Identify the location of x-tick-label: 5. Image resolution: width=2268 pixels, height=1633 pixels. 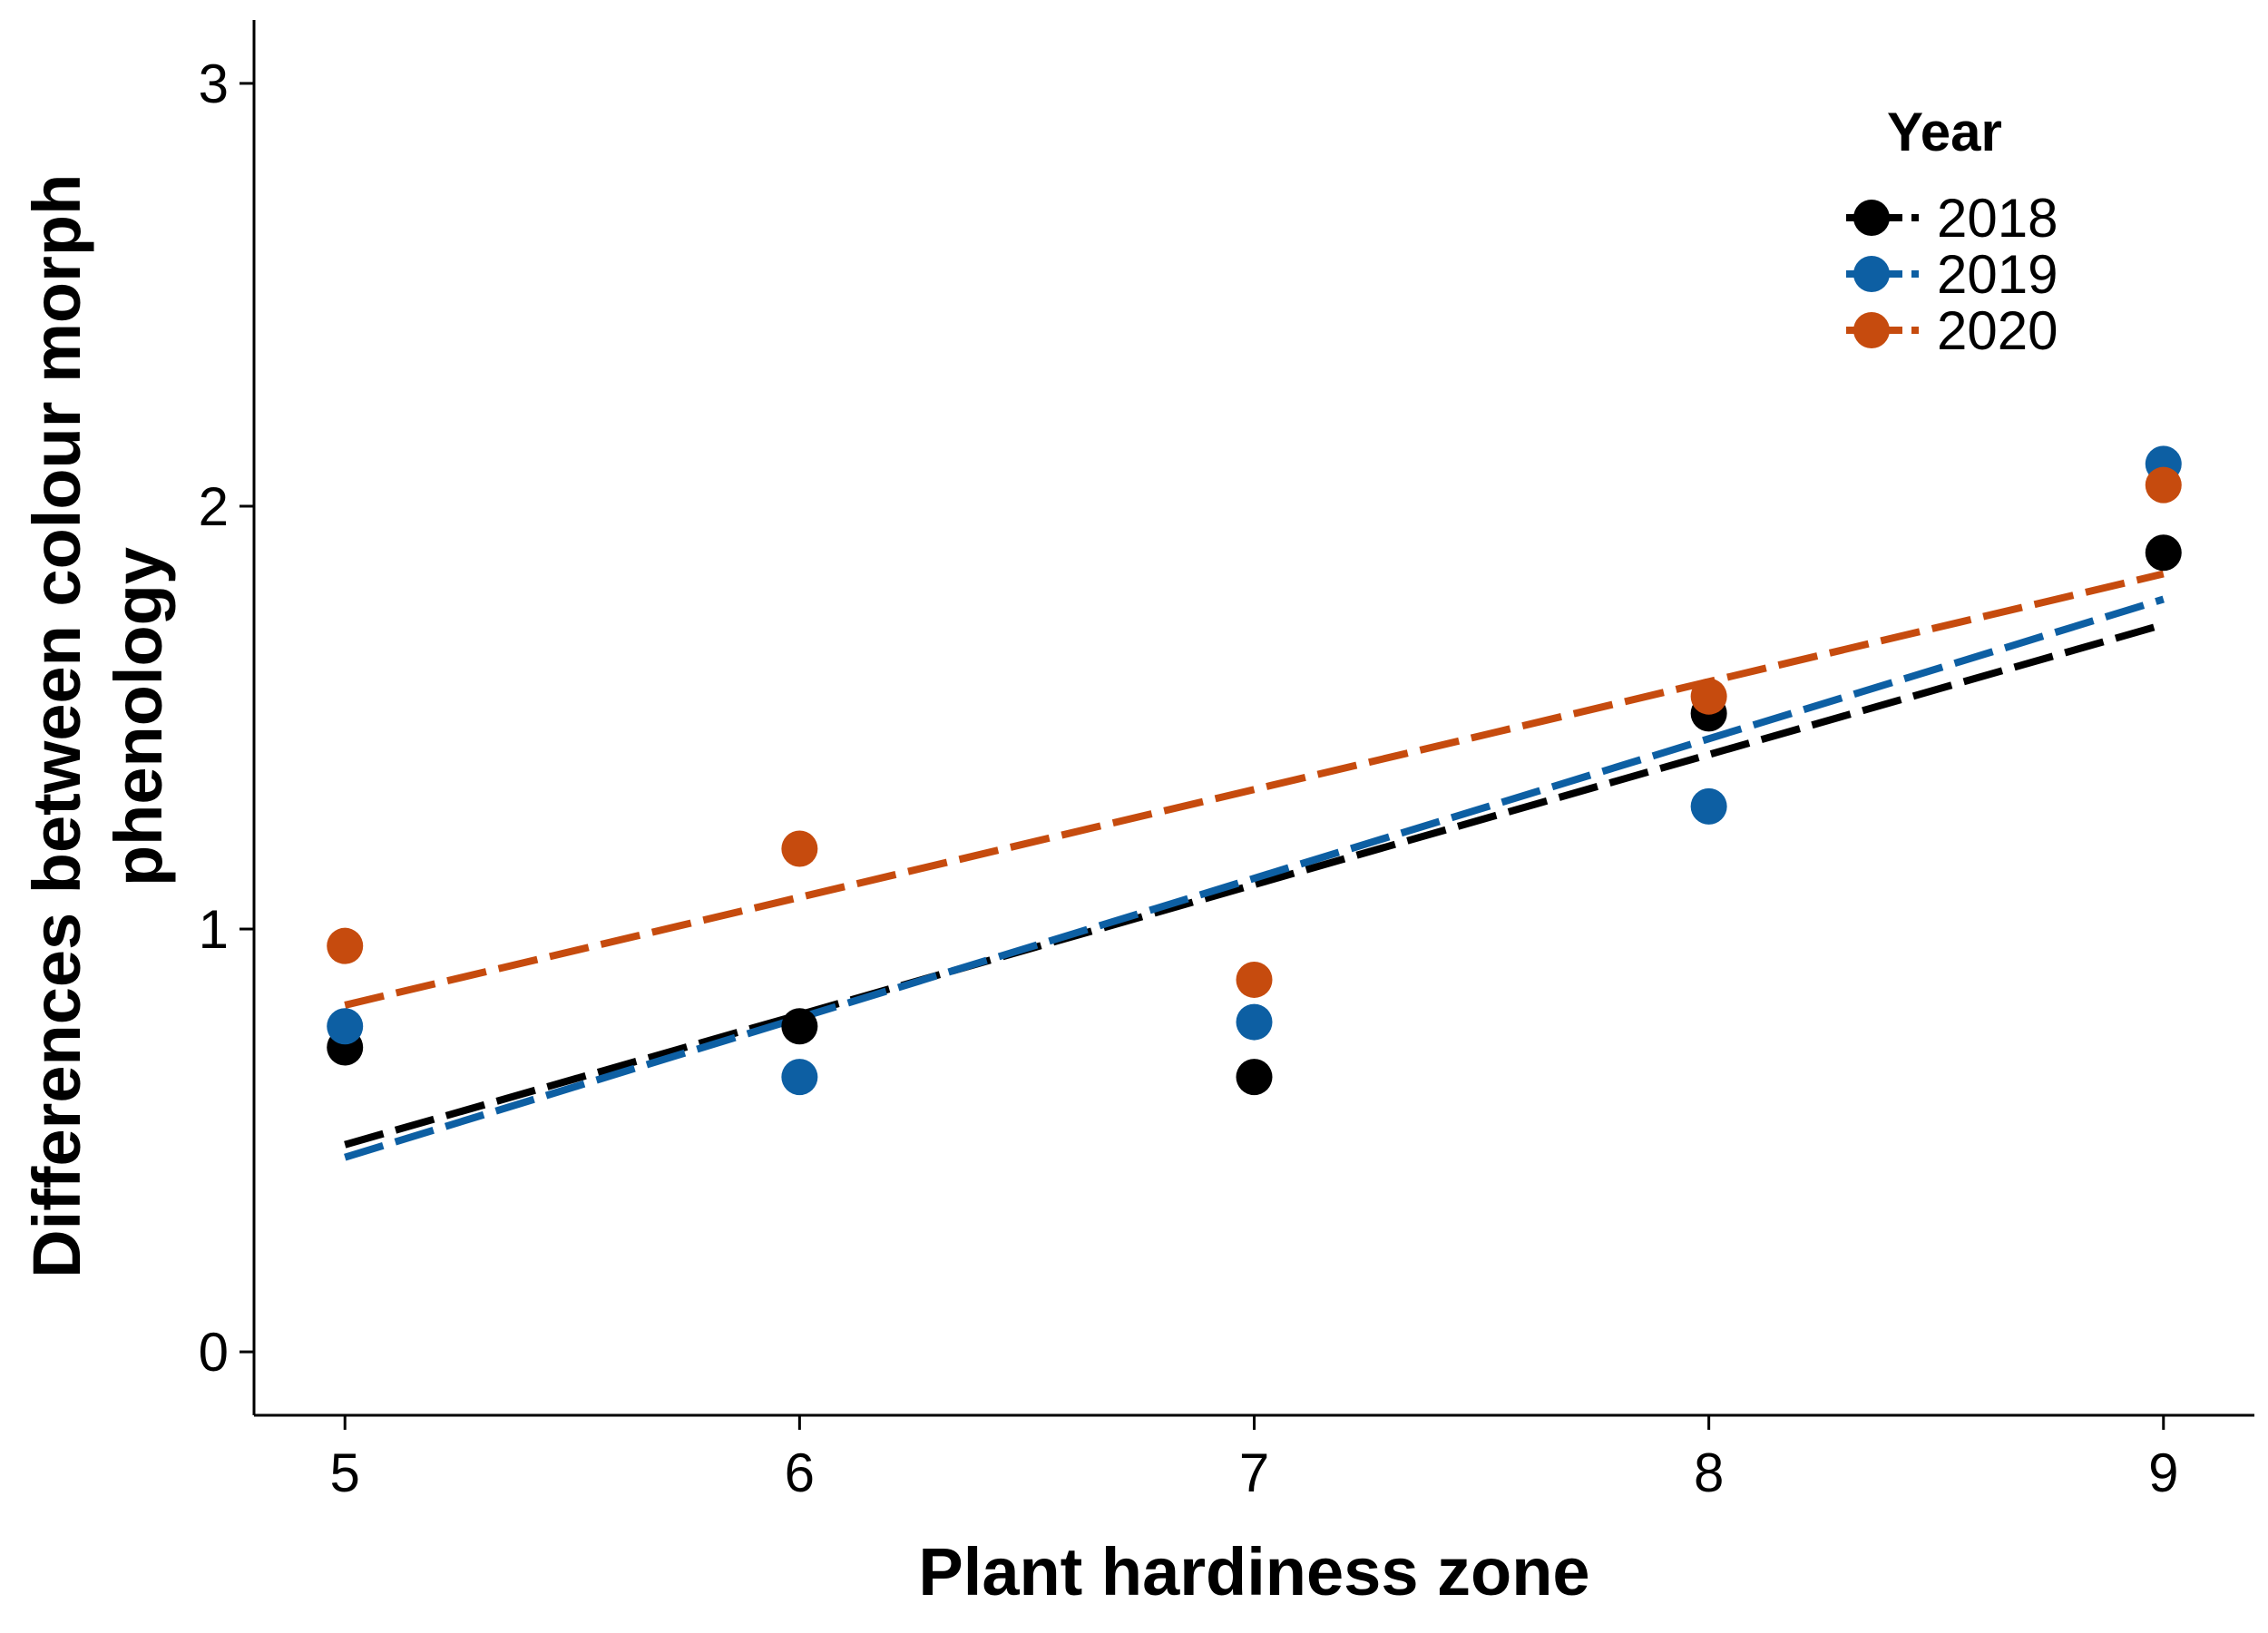
(345, 1472).